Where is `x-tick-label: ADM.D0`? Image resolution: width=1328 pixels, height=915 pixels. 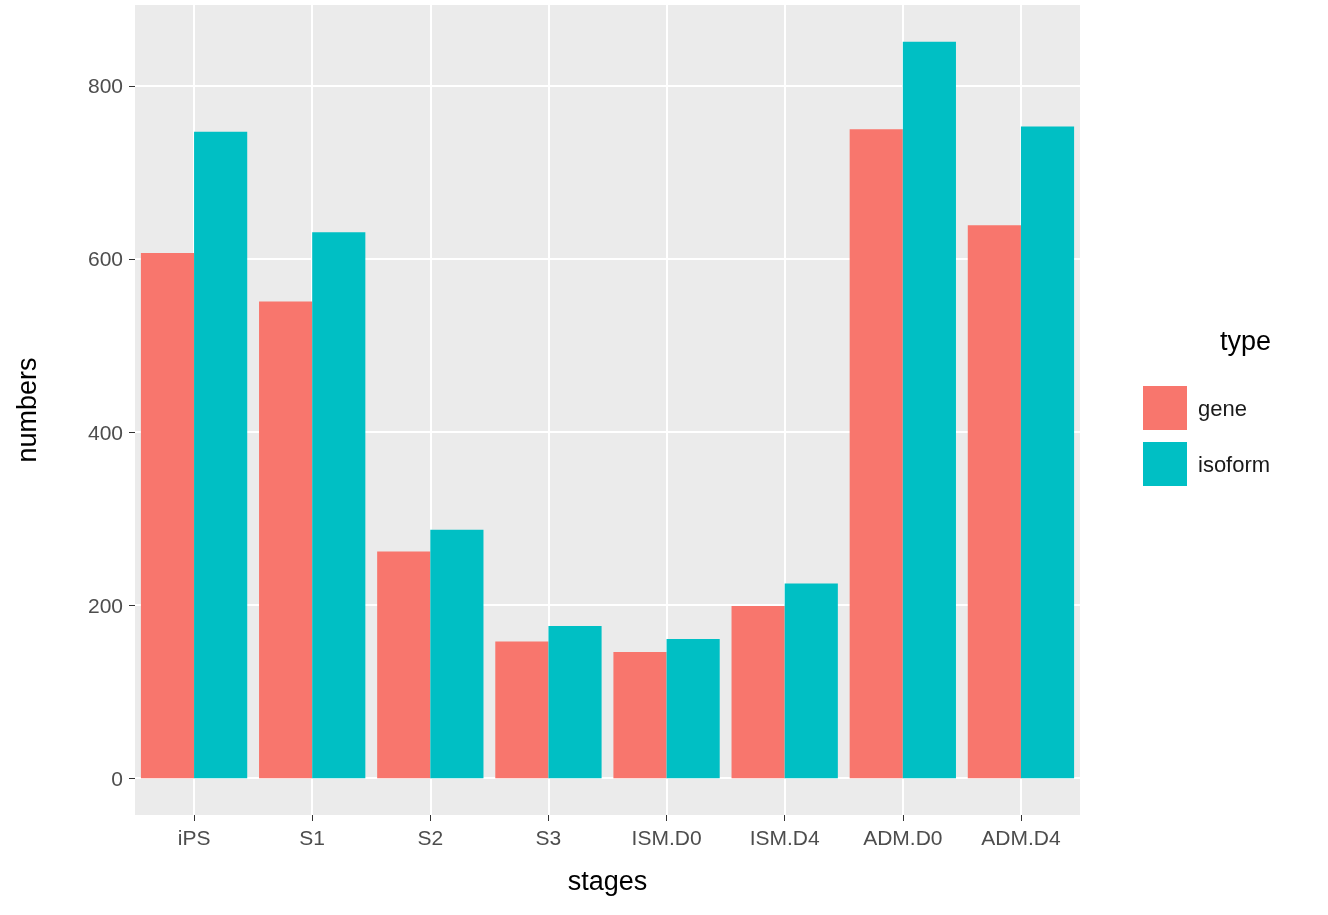 x-tick-label: ADM.D0 is located at coordinates (903, 837).